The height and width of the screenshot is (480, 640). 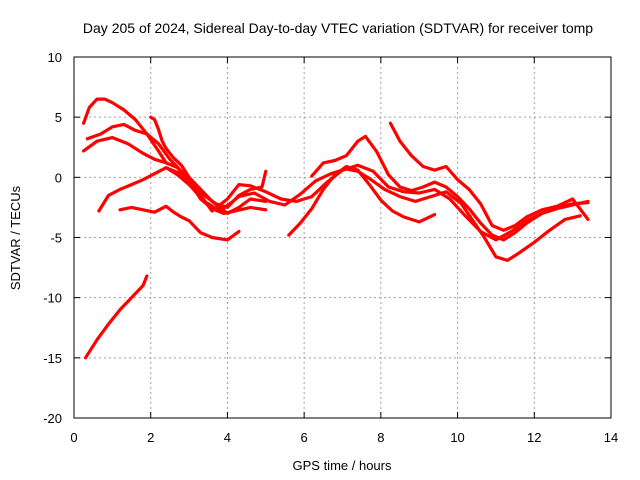 I want to click on x-axis-label: GPS time / hours, so click(x=342, y=465).